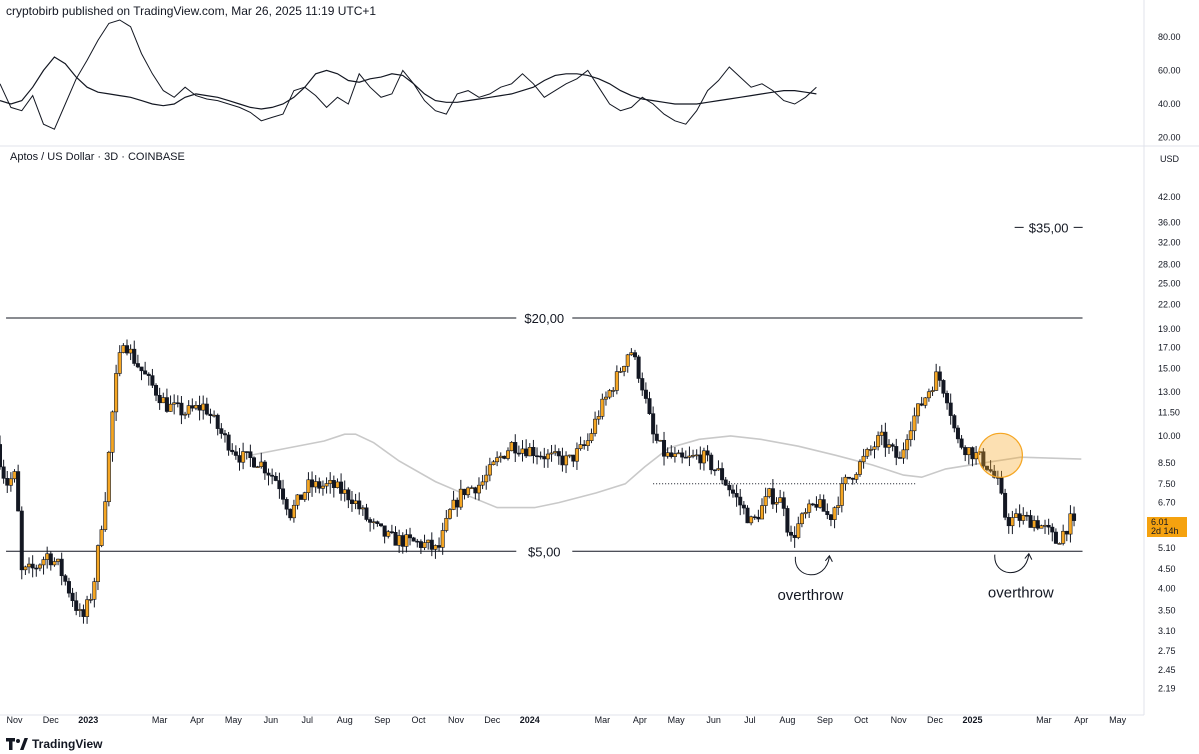 The width and height of the screenshot is (1199, 754). Describe the element at coordinates (51, 720) in the screenshot. I see `time-xtick-label: Dec` at that location.